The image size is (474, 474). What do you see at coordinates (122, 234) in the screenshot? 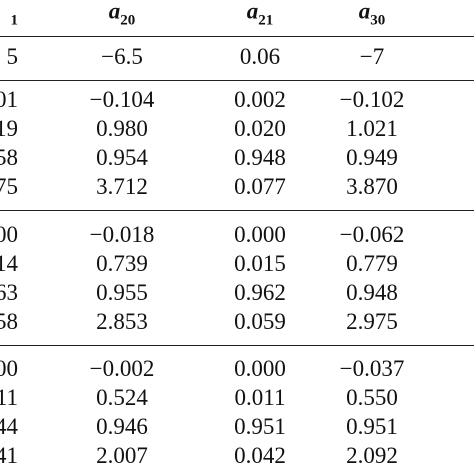
I see `table-cell: −0.018` at bounding box center [122, 234].